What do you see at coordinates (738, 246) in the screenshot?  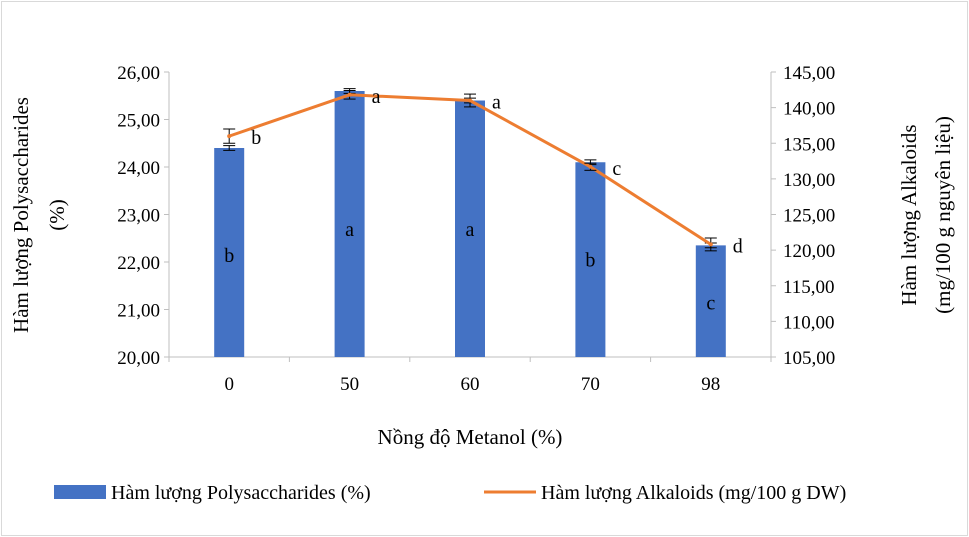 I see `line-significance-letter: d` at bounding box center [738, 246].